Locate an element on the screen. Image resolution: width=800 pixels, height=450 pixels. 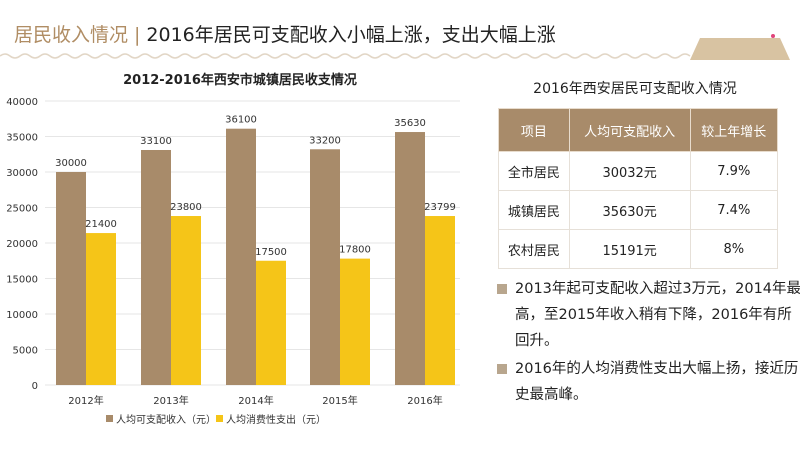
header-cell: 项目 is located at coordinates (534, 130).